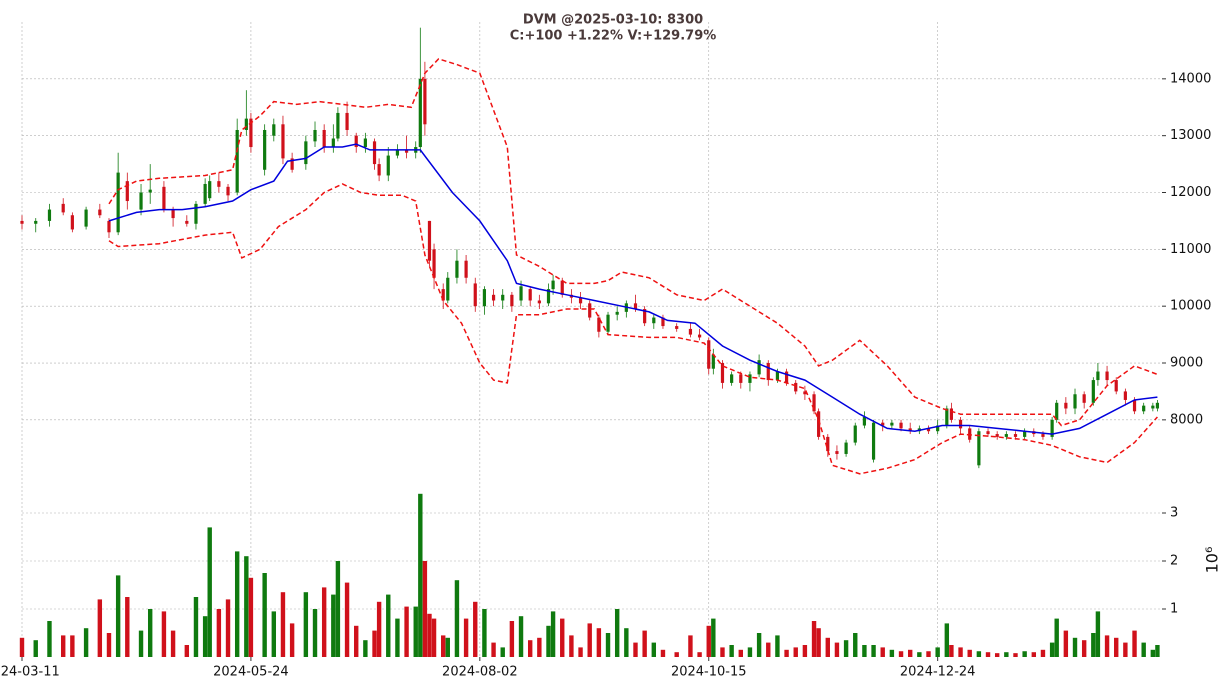 The image size is (1226, 690). I want to click on y-tick-label: 8000, so click(1186, 419).